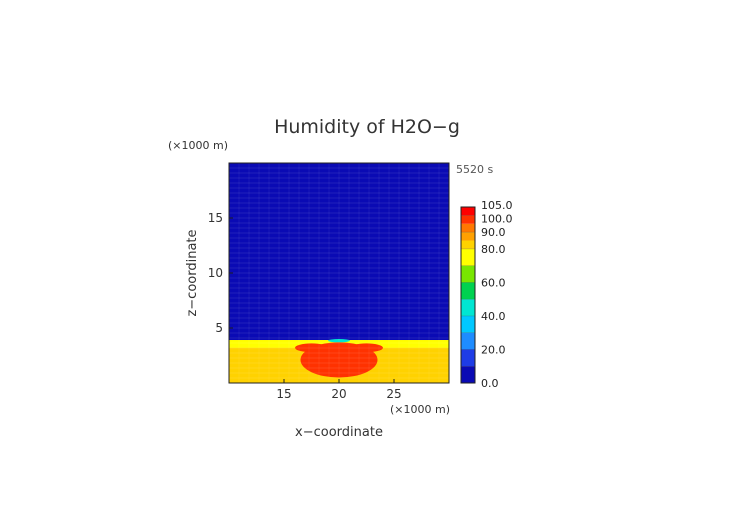 Image resolution: width=752 pixels, height=532 pixels. What do you see at coordinates (219, 328) in the screenshot?
I see `y-tick-label: 5` at bounding box center [219, 328].